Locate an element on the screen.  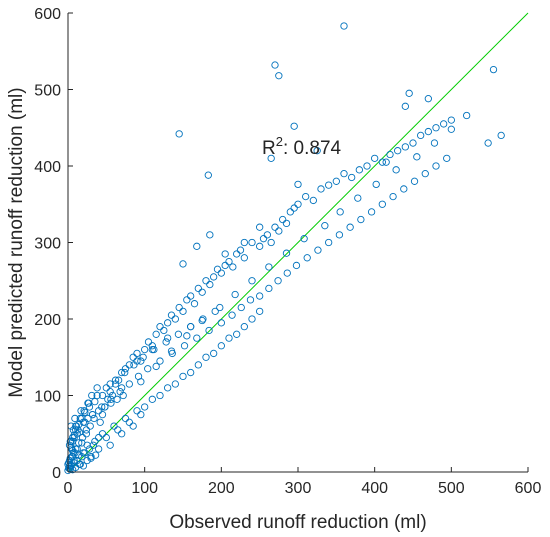
x-tick-label: 300 is located at coordinates (298, 488).